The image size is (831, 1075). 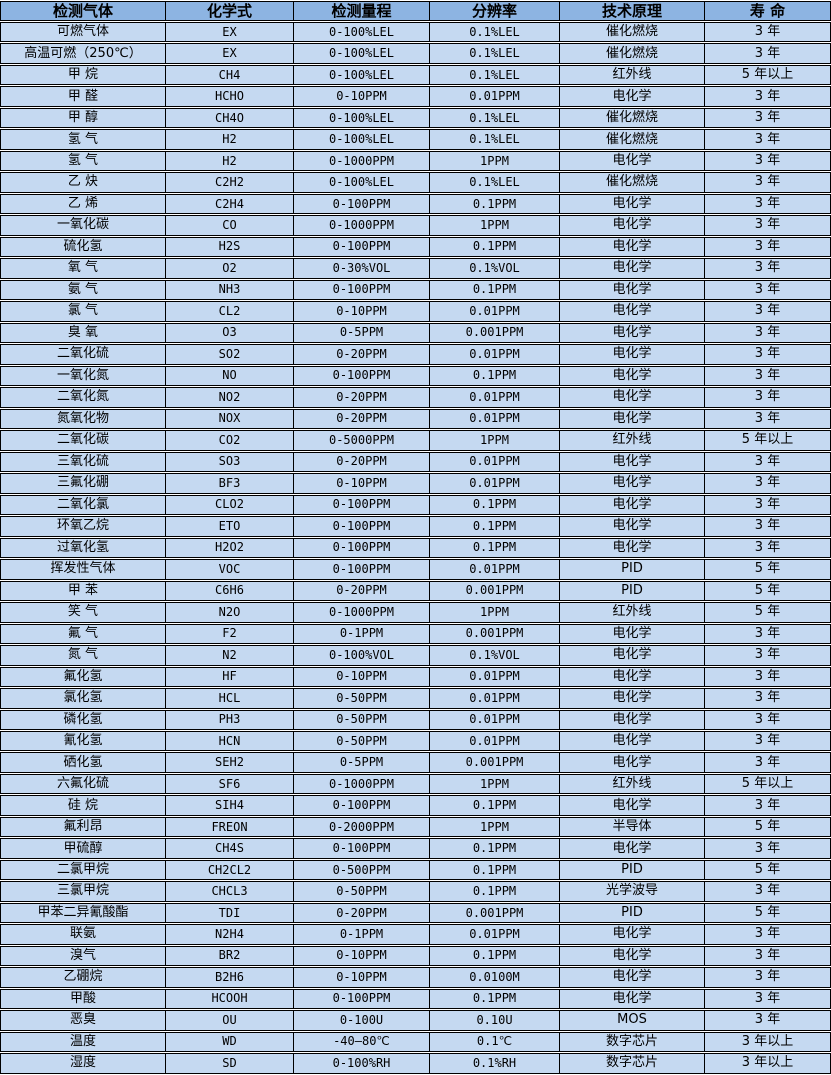 What do you see at coordinates (82, 32) in the screenshot?
I see `cell-gas-name: 可燃气体` at bounding box center [82, 32].